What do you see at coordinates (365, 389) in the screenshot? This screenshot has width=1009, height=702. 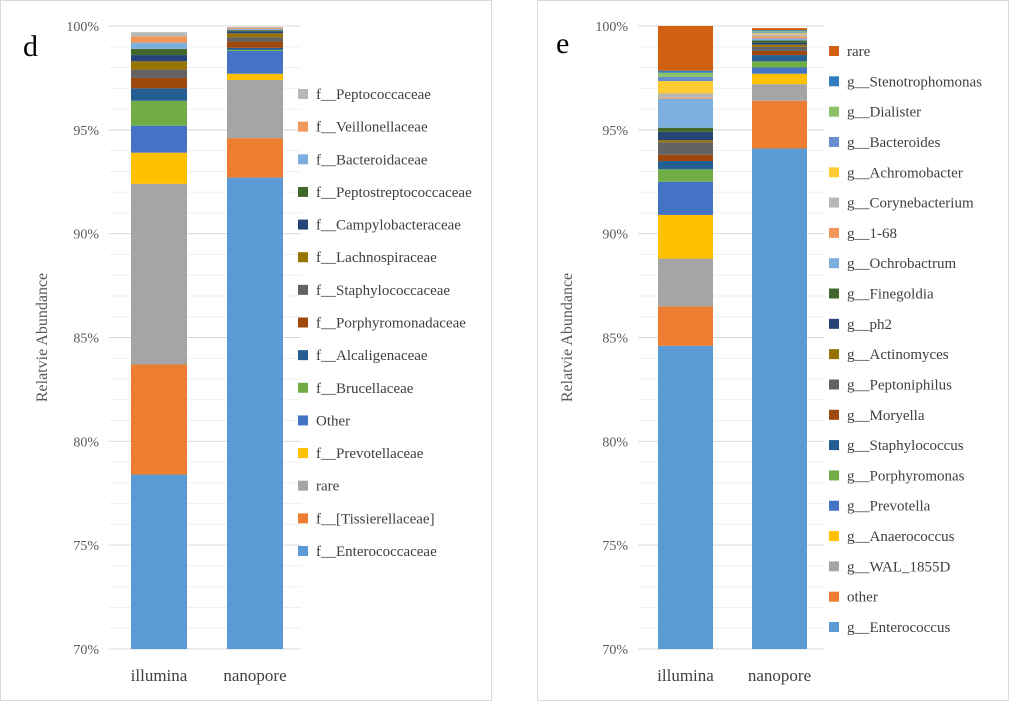 I see `legend-entry: f__Brucellaceae` at bounding box center [365, 389].